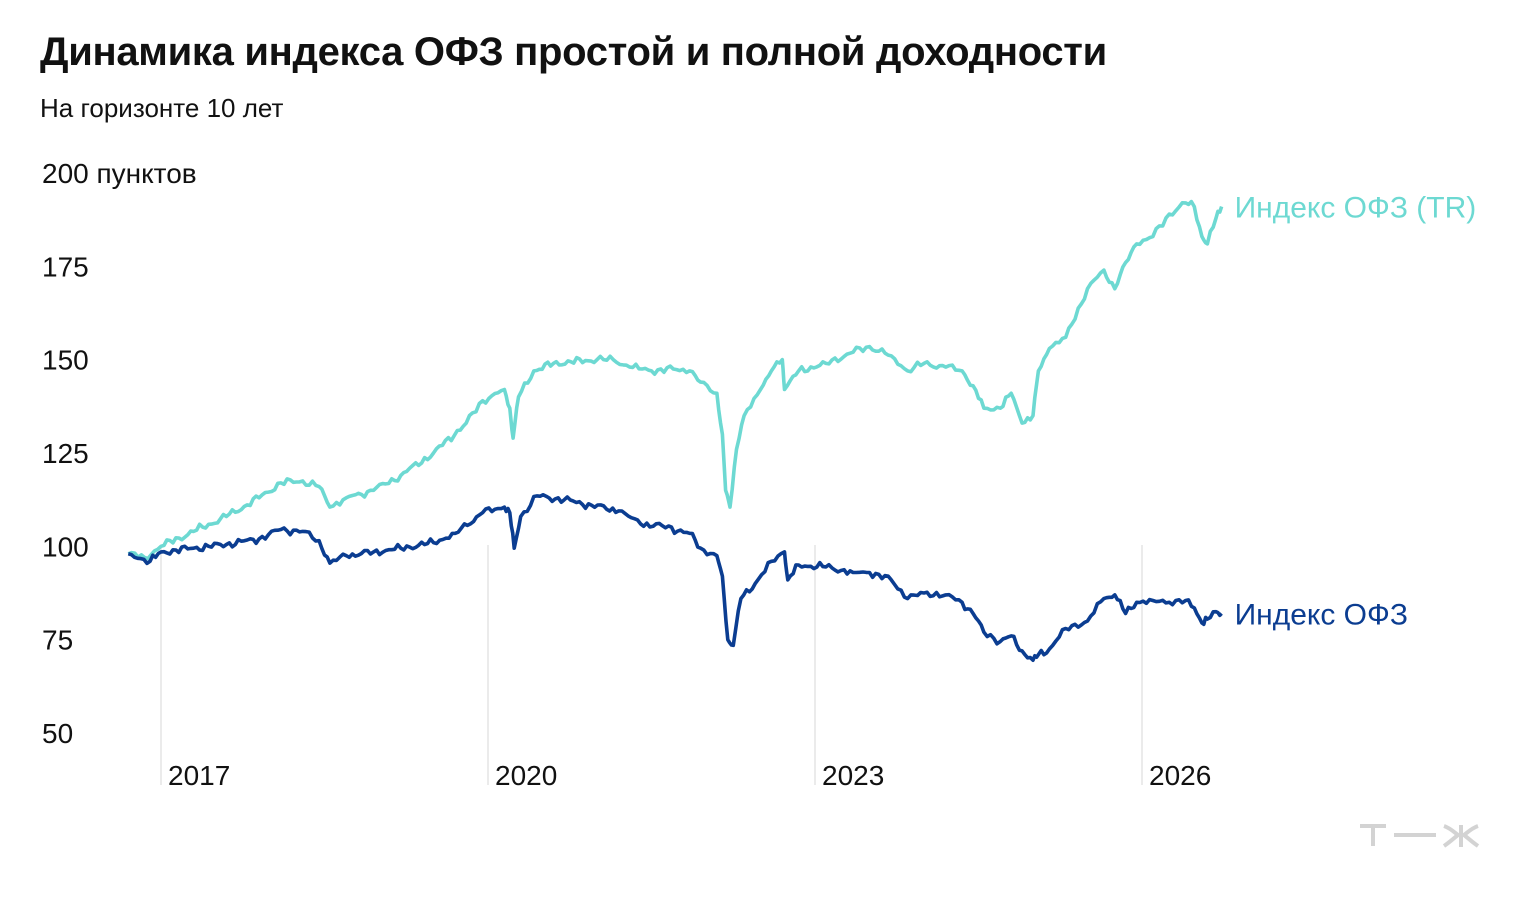  I want to click on y-tick-label: 175, so click(65, 266).